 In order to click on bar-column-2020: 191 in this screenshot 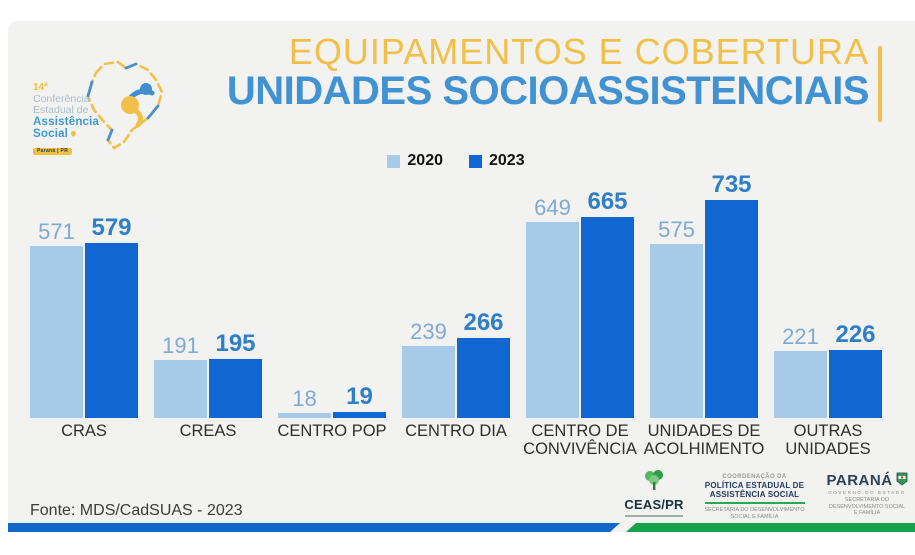, I will do `click(180, 294)`.